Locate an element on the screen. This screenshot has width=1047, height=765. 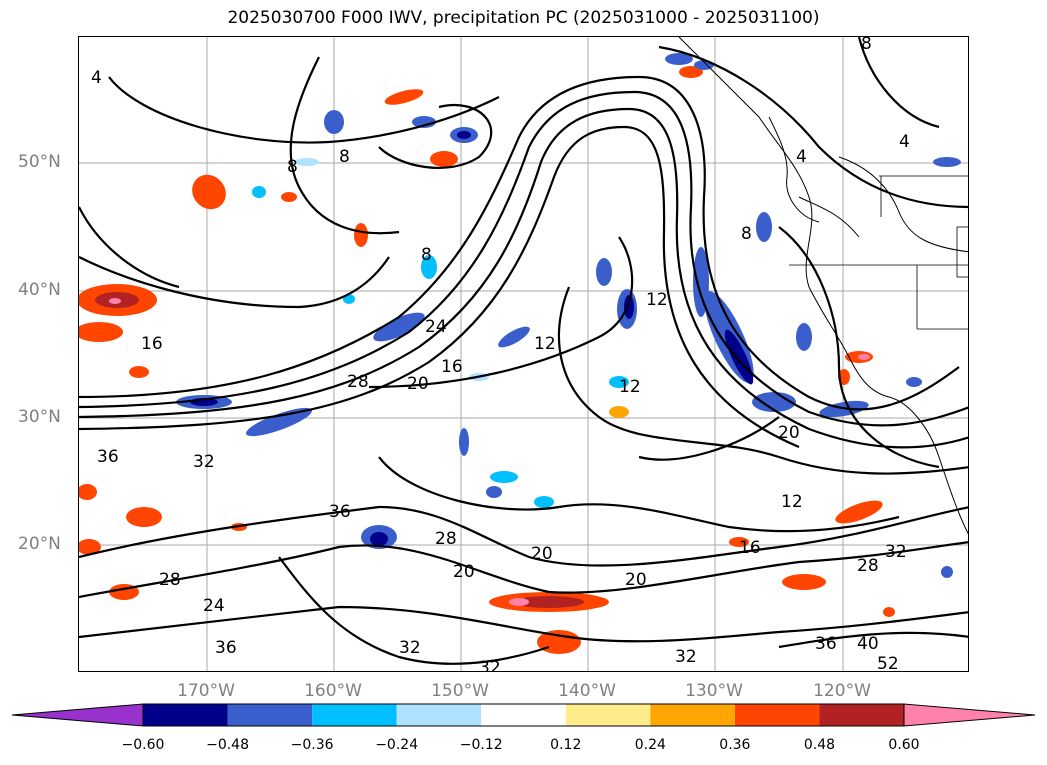
colorbar-tick-label: 0.48 is located at coordinates (819, 745).